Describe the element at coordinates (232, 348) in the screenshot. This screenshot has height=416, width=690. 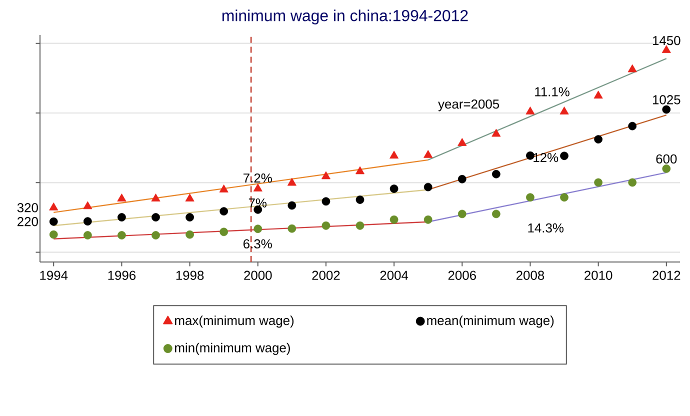
I see `legend-label: min(minimum wage)` at that location.